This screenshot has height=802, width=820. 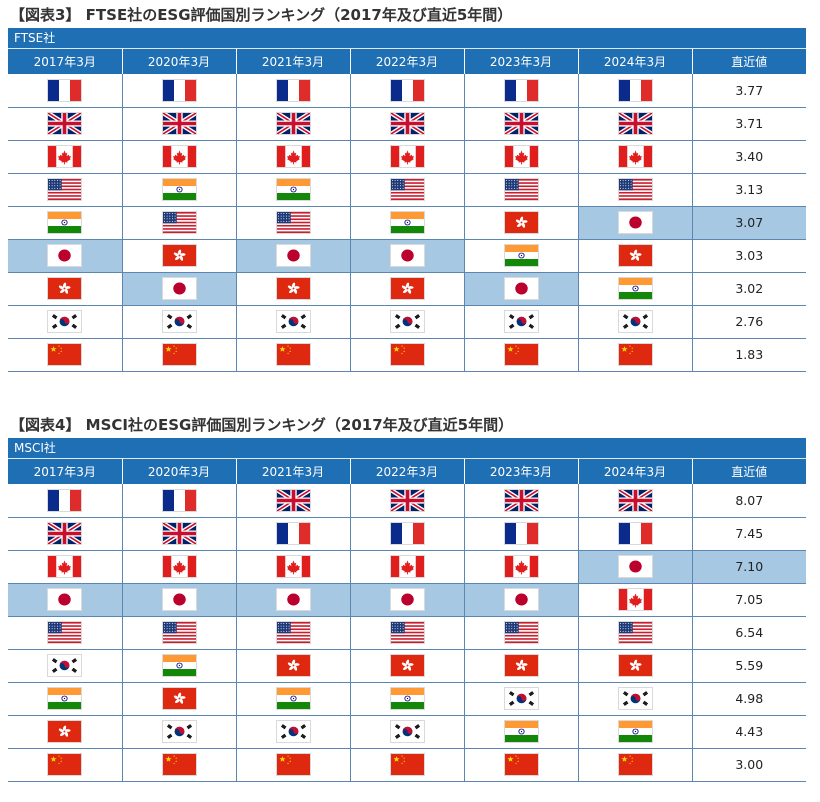 I want to click on table-row: 3.71, so click(x=407, y=124).